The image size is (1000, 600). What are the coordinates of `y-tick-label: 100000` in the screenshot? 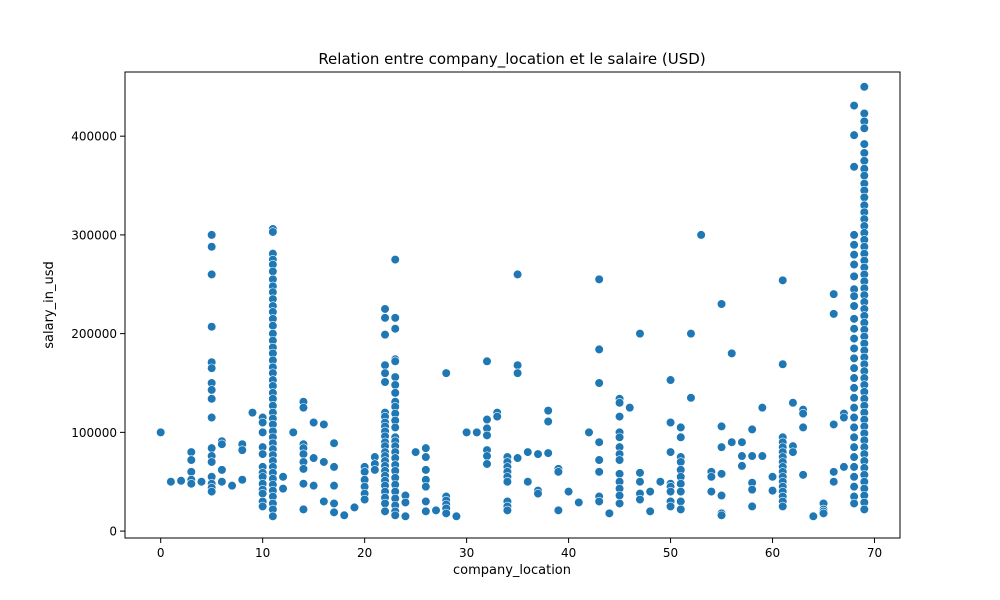 It's located at (94, 433).